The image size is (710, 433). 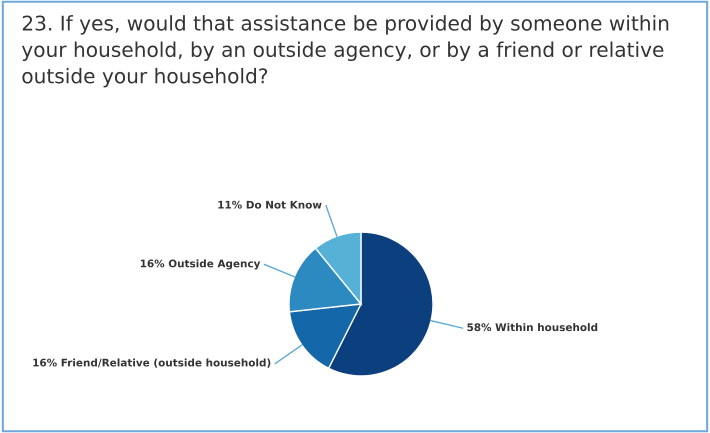 What do you see at coordinates (151, 363) in the screenshot?
I see `slice-label: 16% Friend/Relative (outside household)` at bounding box center [151, 363].